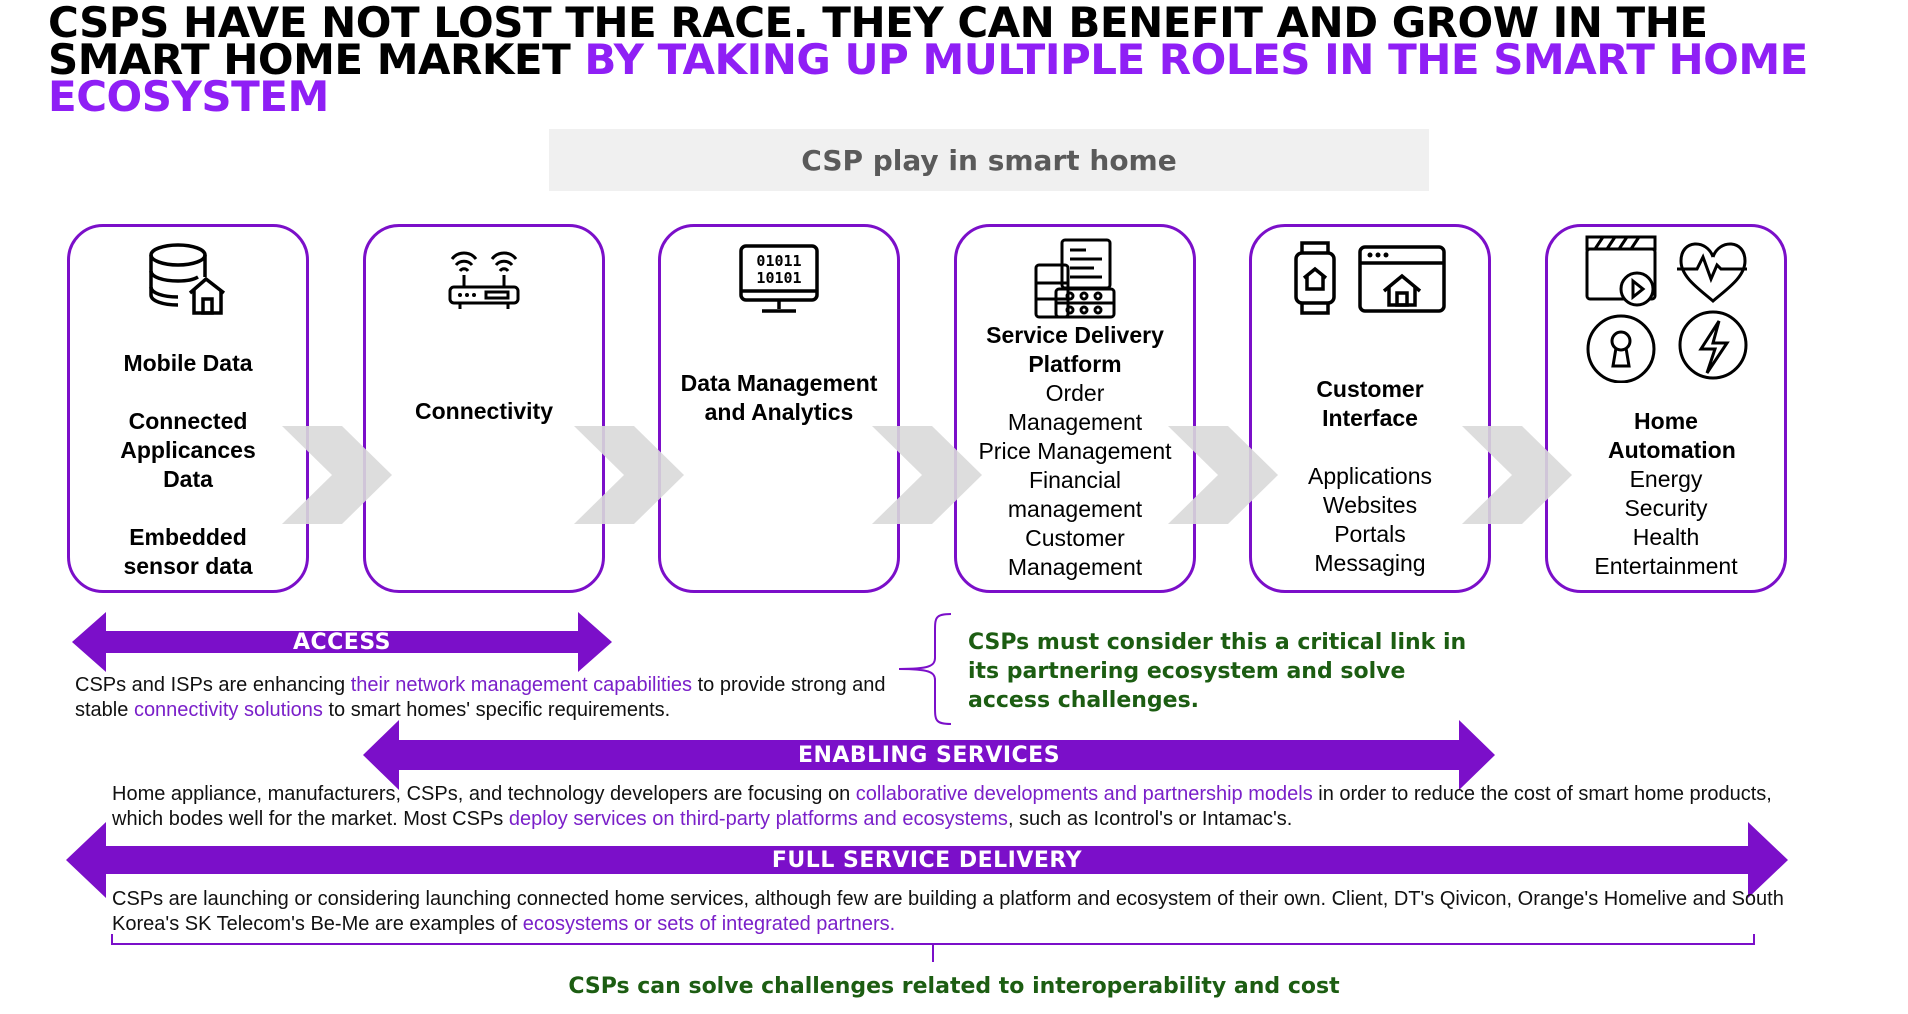  What do you see at coordinates (1672, 435) in the screenshot?
I see `card-label: Home Automation` at bounding box center [1672, 435].